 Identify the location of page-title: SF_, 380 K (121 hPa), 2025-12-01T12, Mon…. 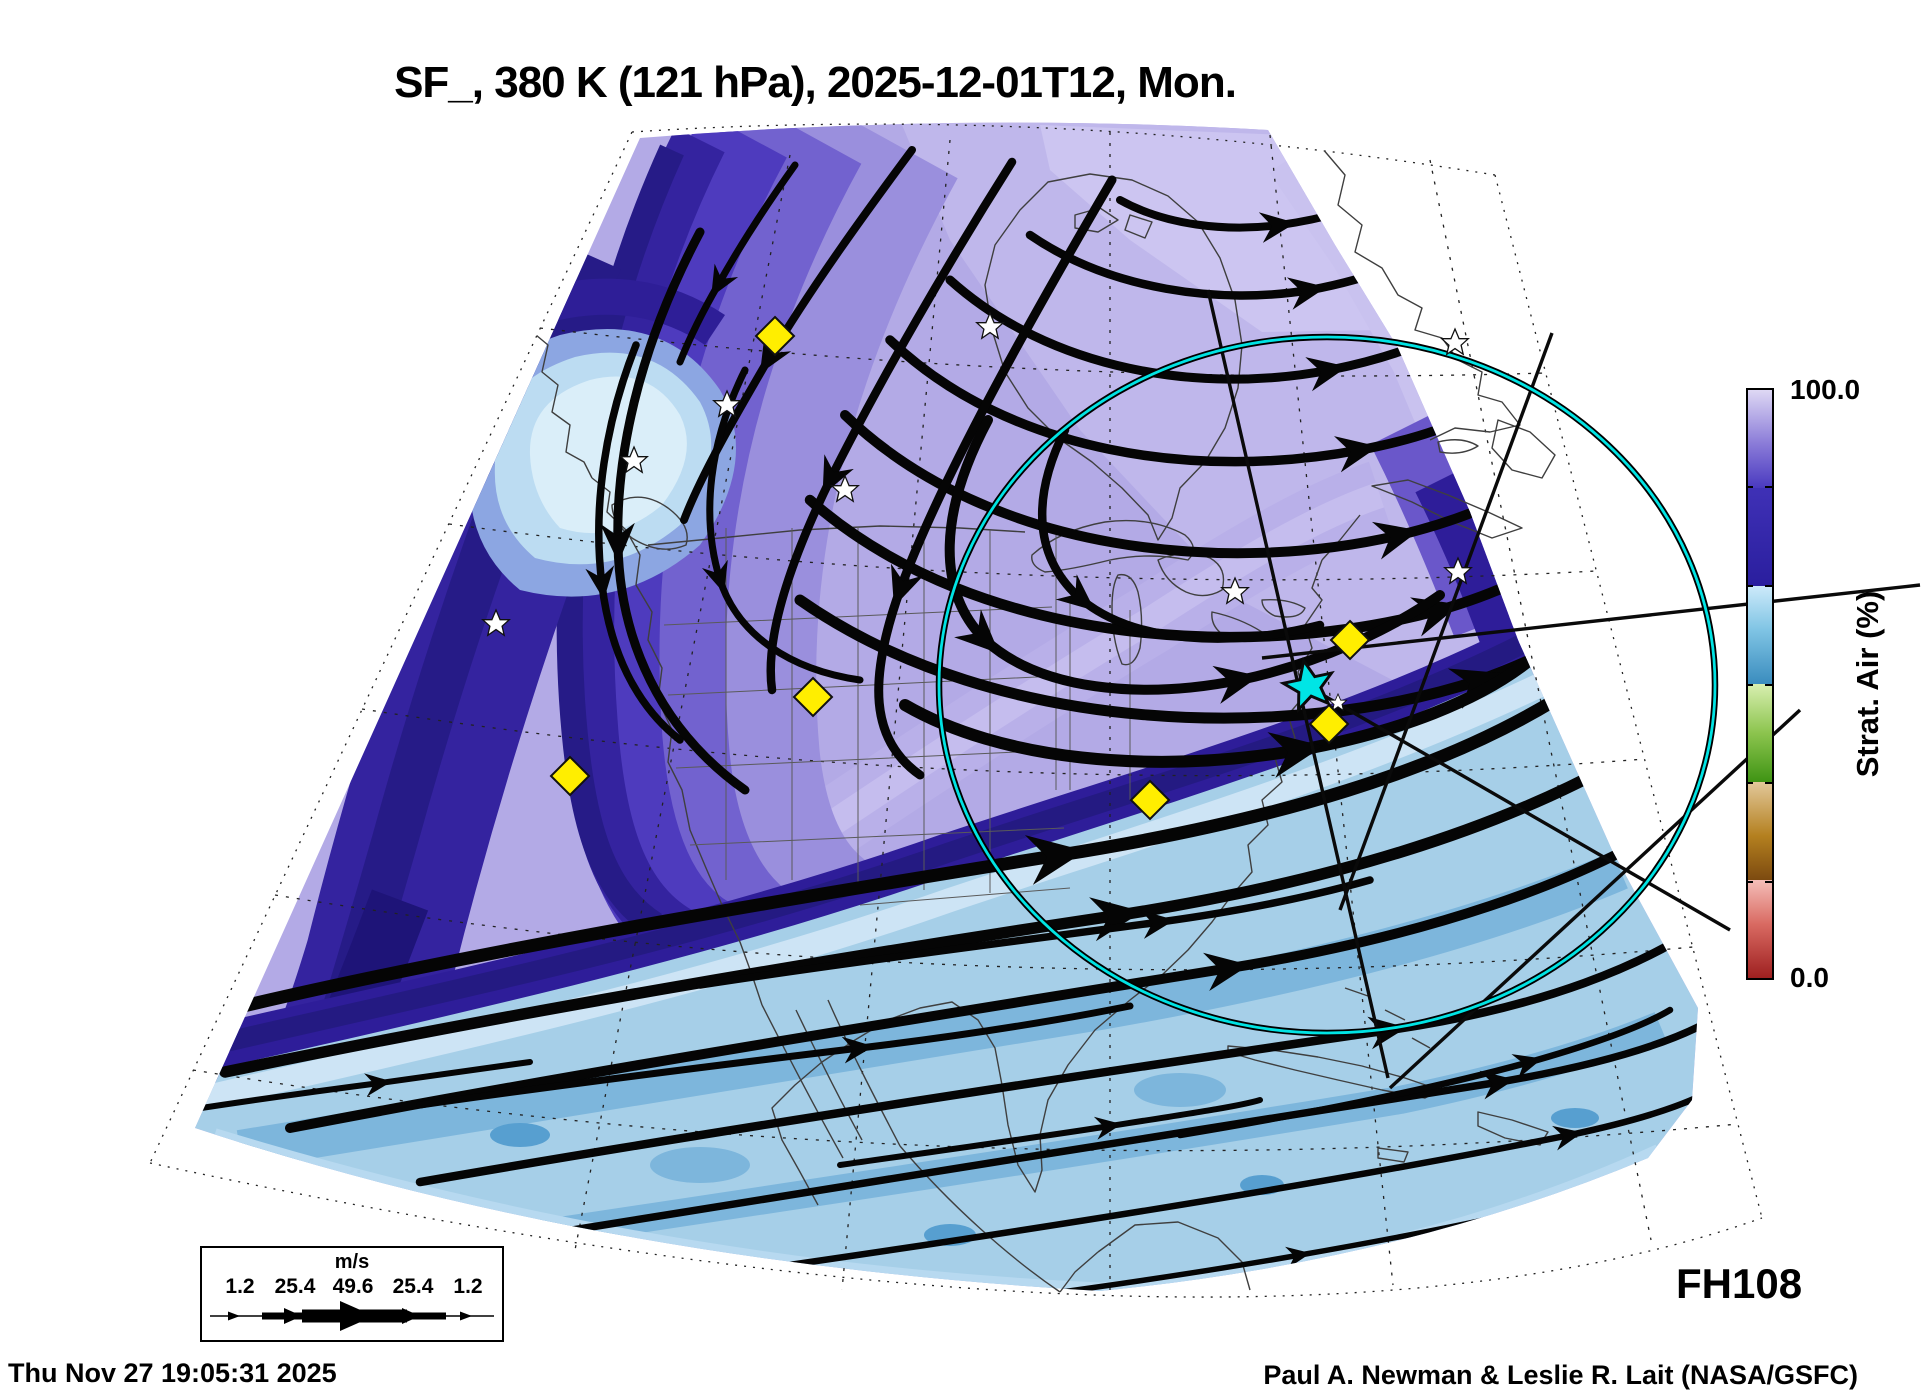
(815, 82).